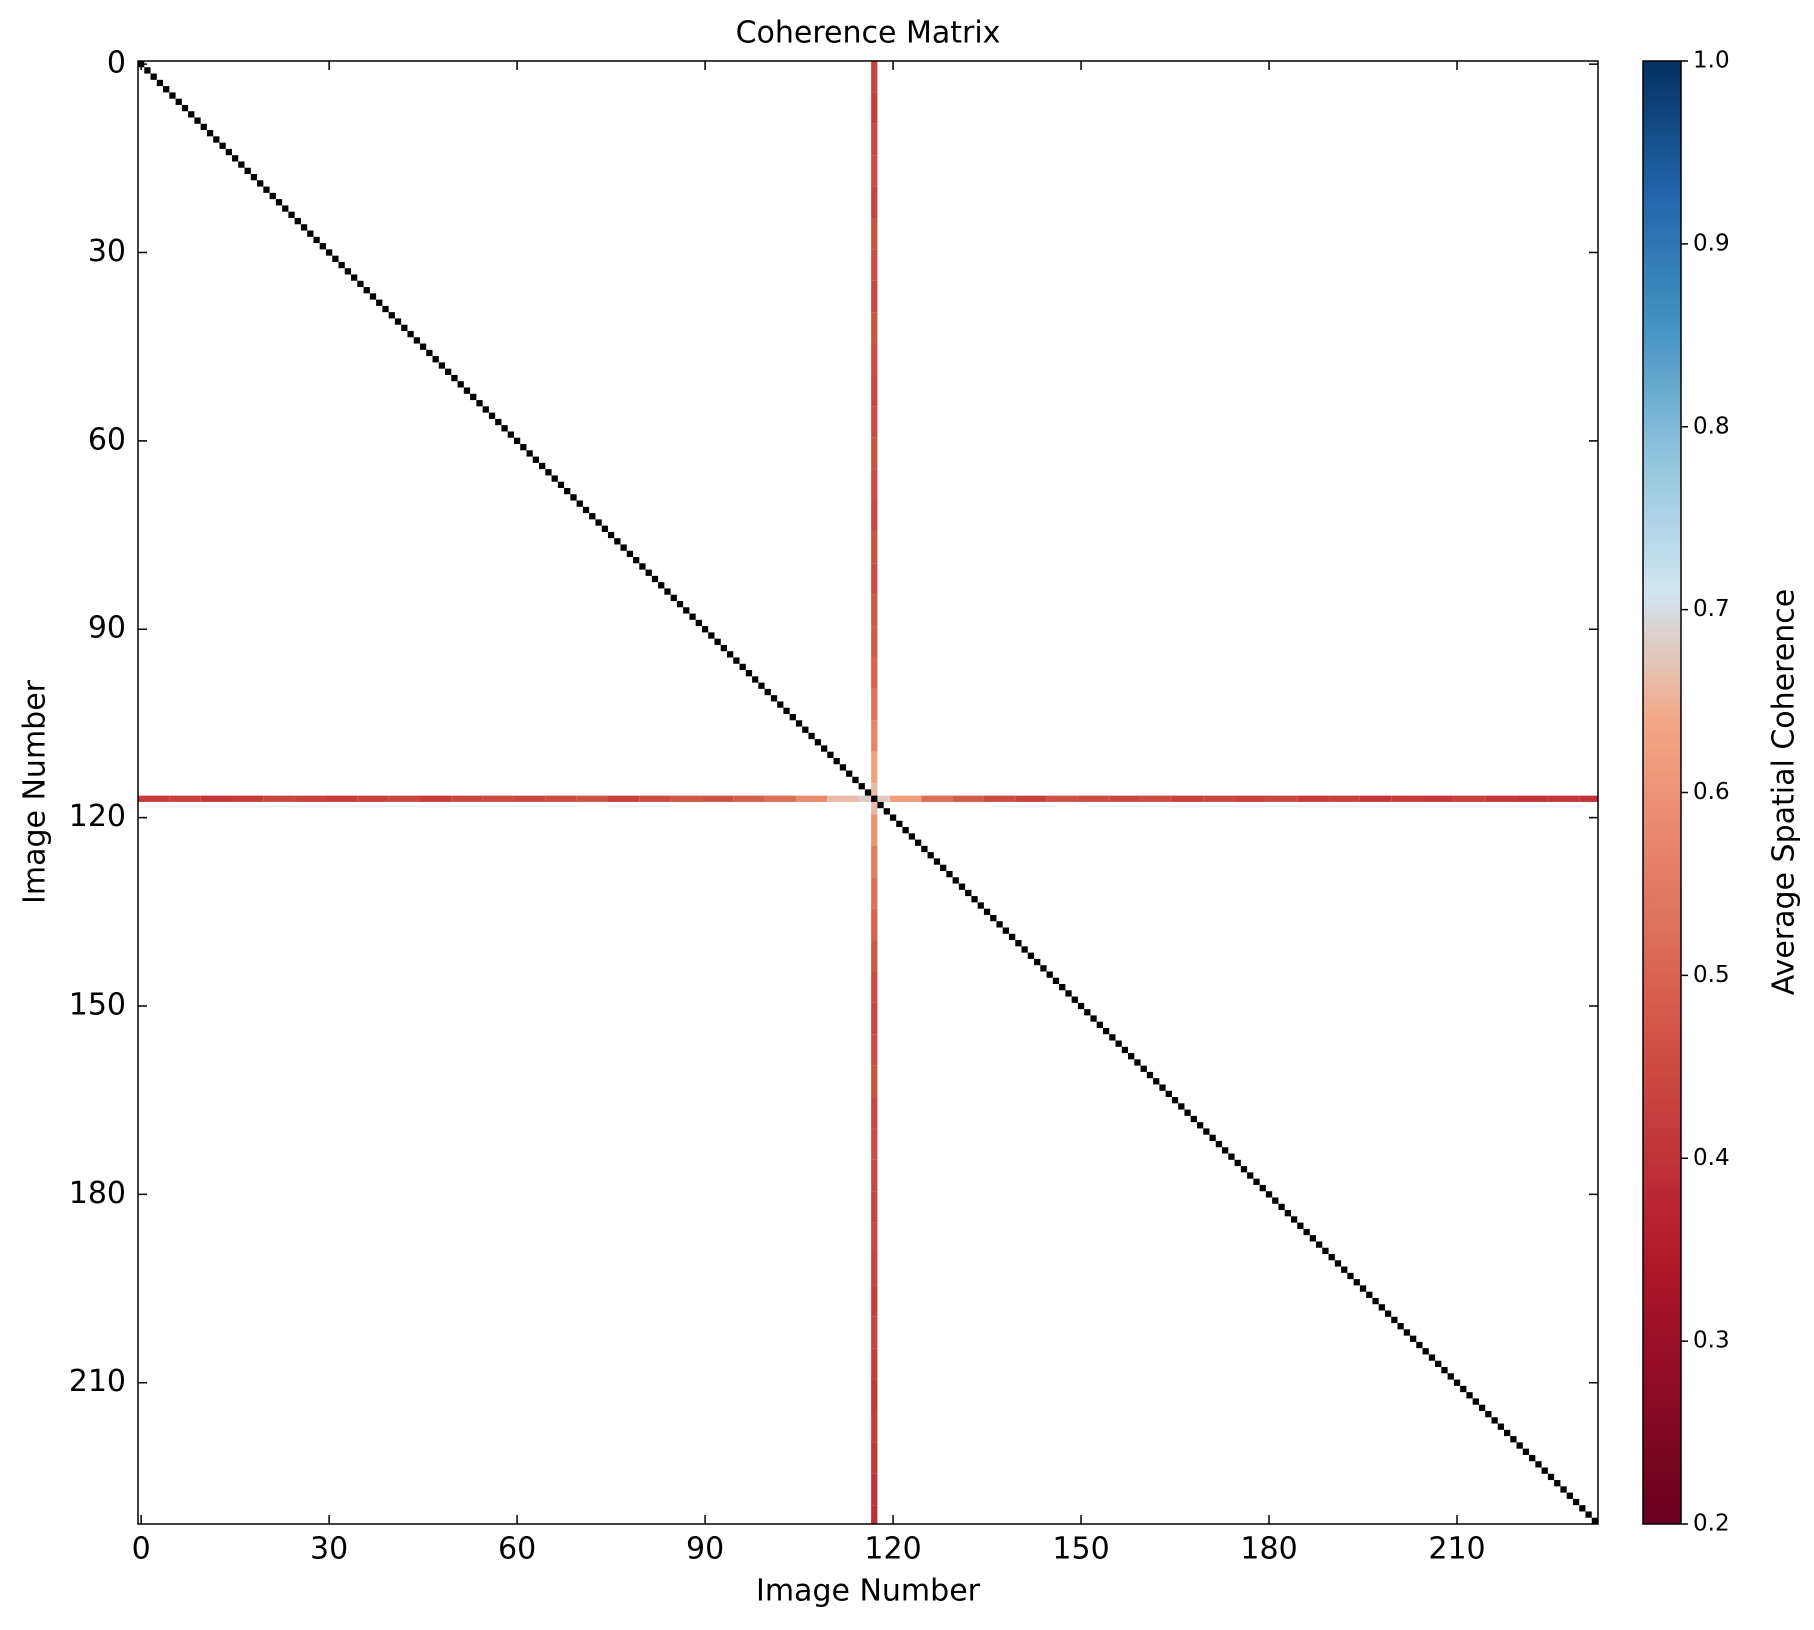 The image size is (1814, 1630). Describe the element at coordinates (329, 1549) in the screenshot. I see `x-tick-label: 30` at that location.